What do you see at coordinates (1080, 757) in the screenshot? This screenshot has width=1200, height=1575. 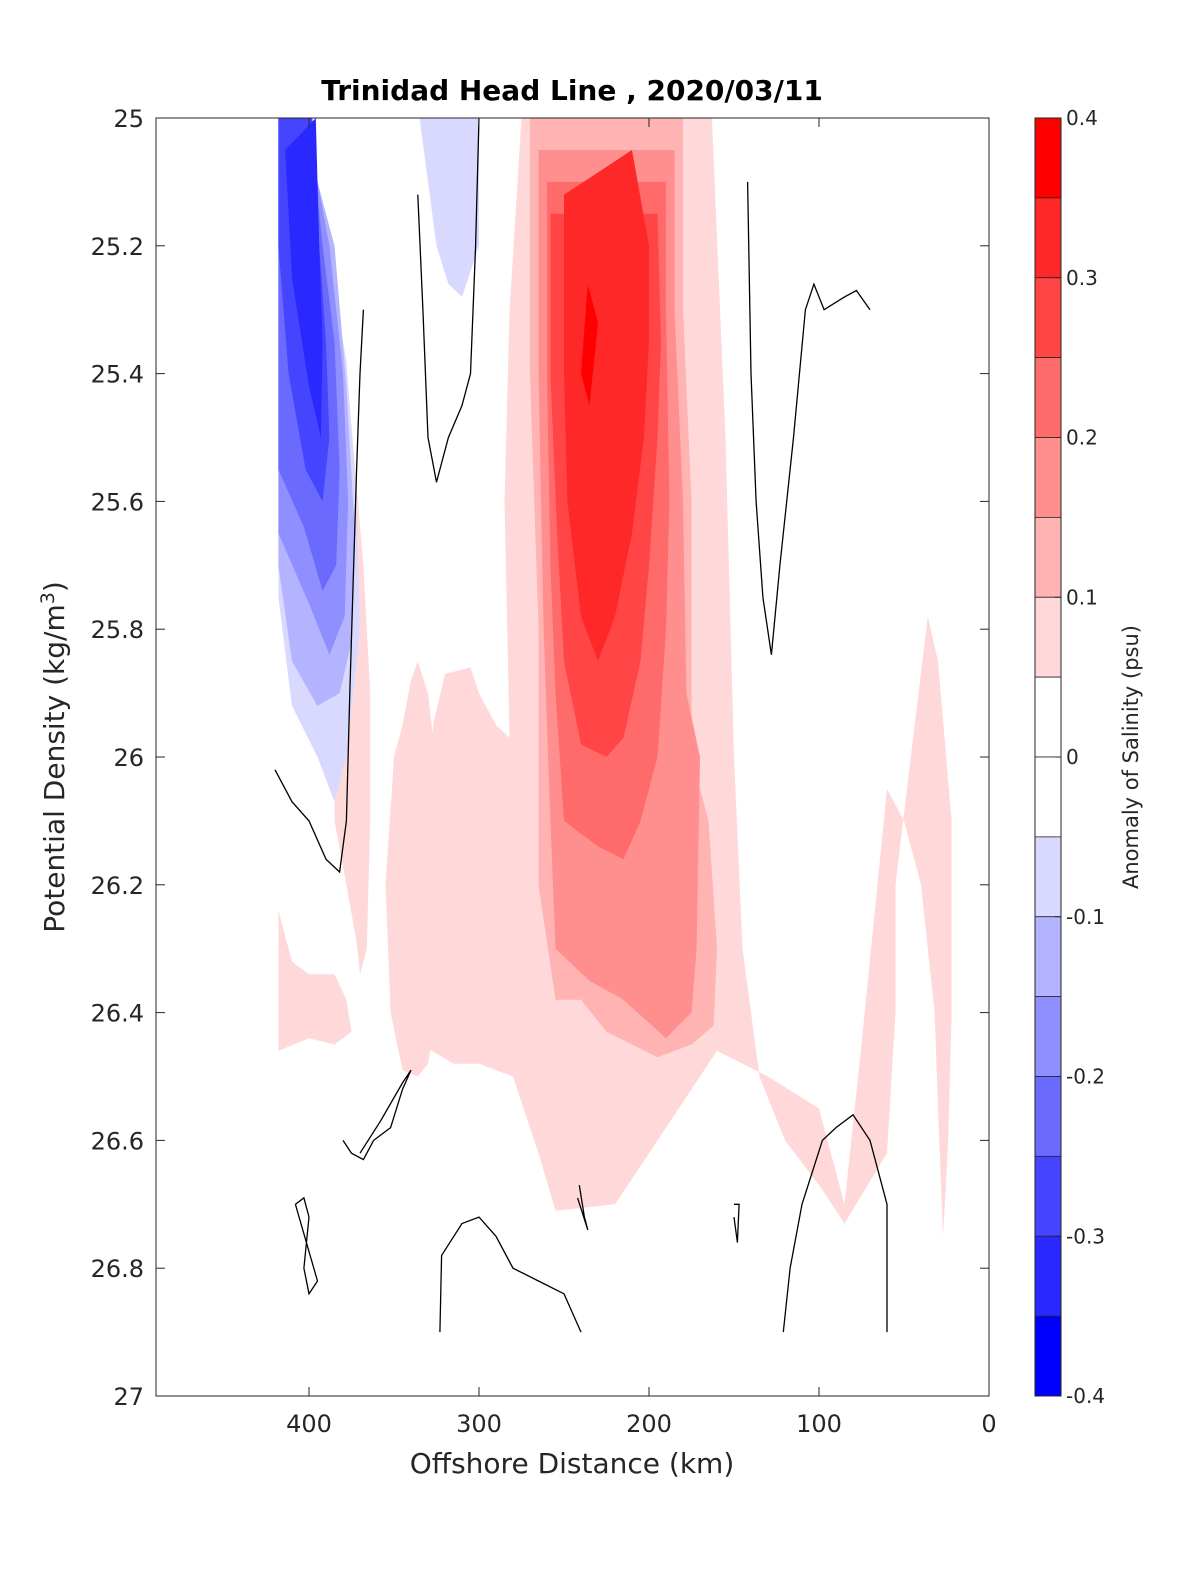 I see `colorbar-ticks: 0.4 0.3 0.2 0.1 0 -0.1 -0.2 -0.3 -0.4` at bounding box center [1080, 757].